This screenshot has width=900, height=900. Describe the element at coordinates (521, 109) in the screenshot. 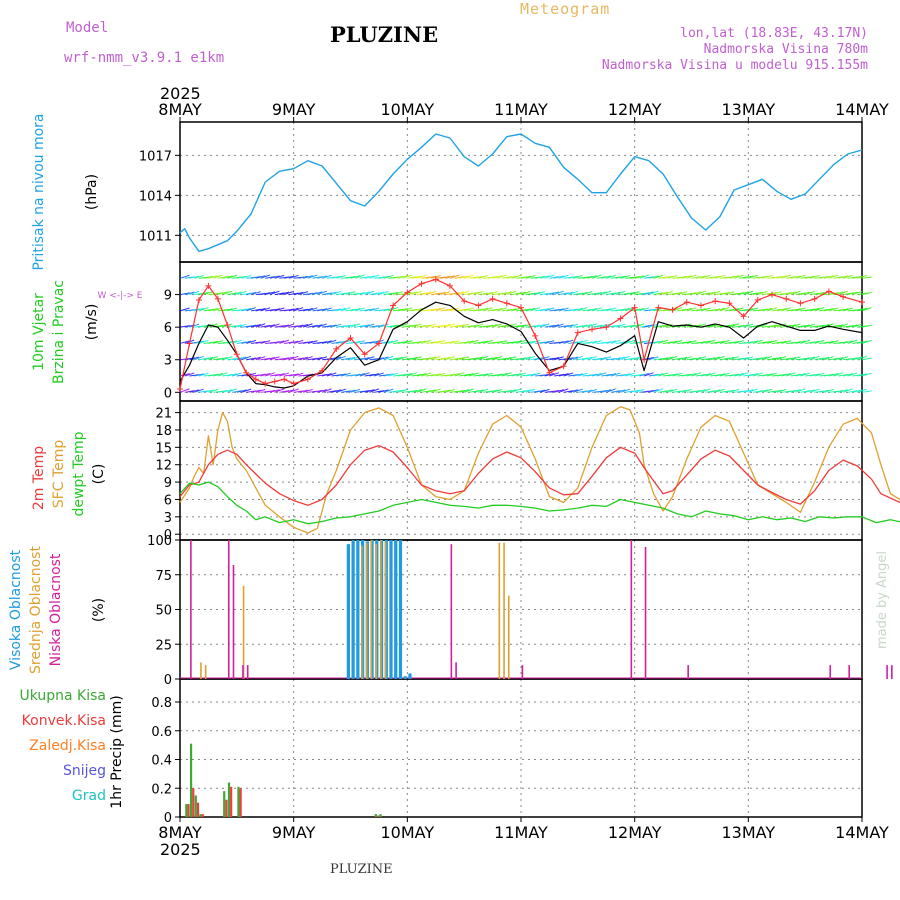

I see `x-tick-label-top: 11MAY` at that location.